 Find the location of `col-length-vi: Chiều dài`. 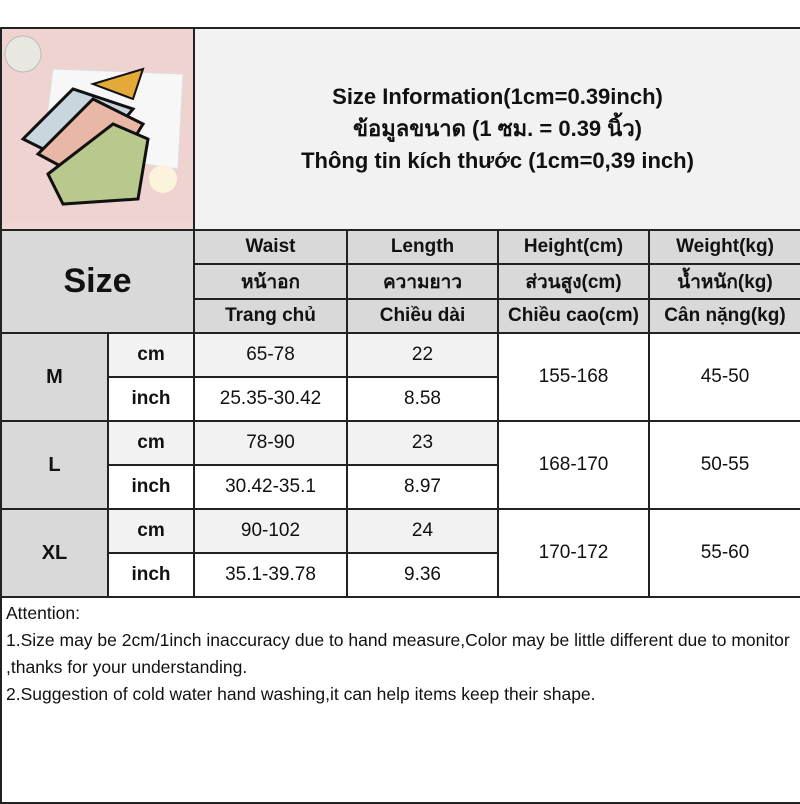

col-length-vi: Chiều dài is located at coordinates (422, 316).